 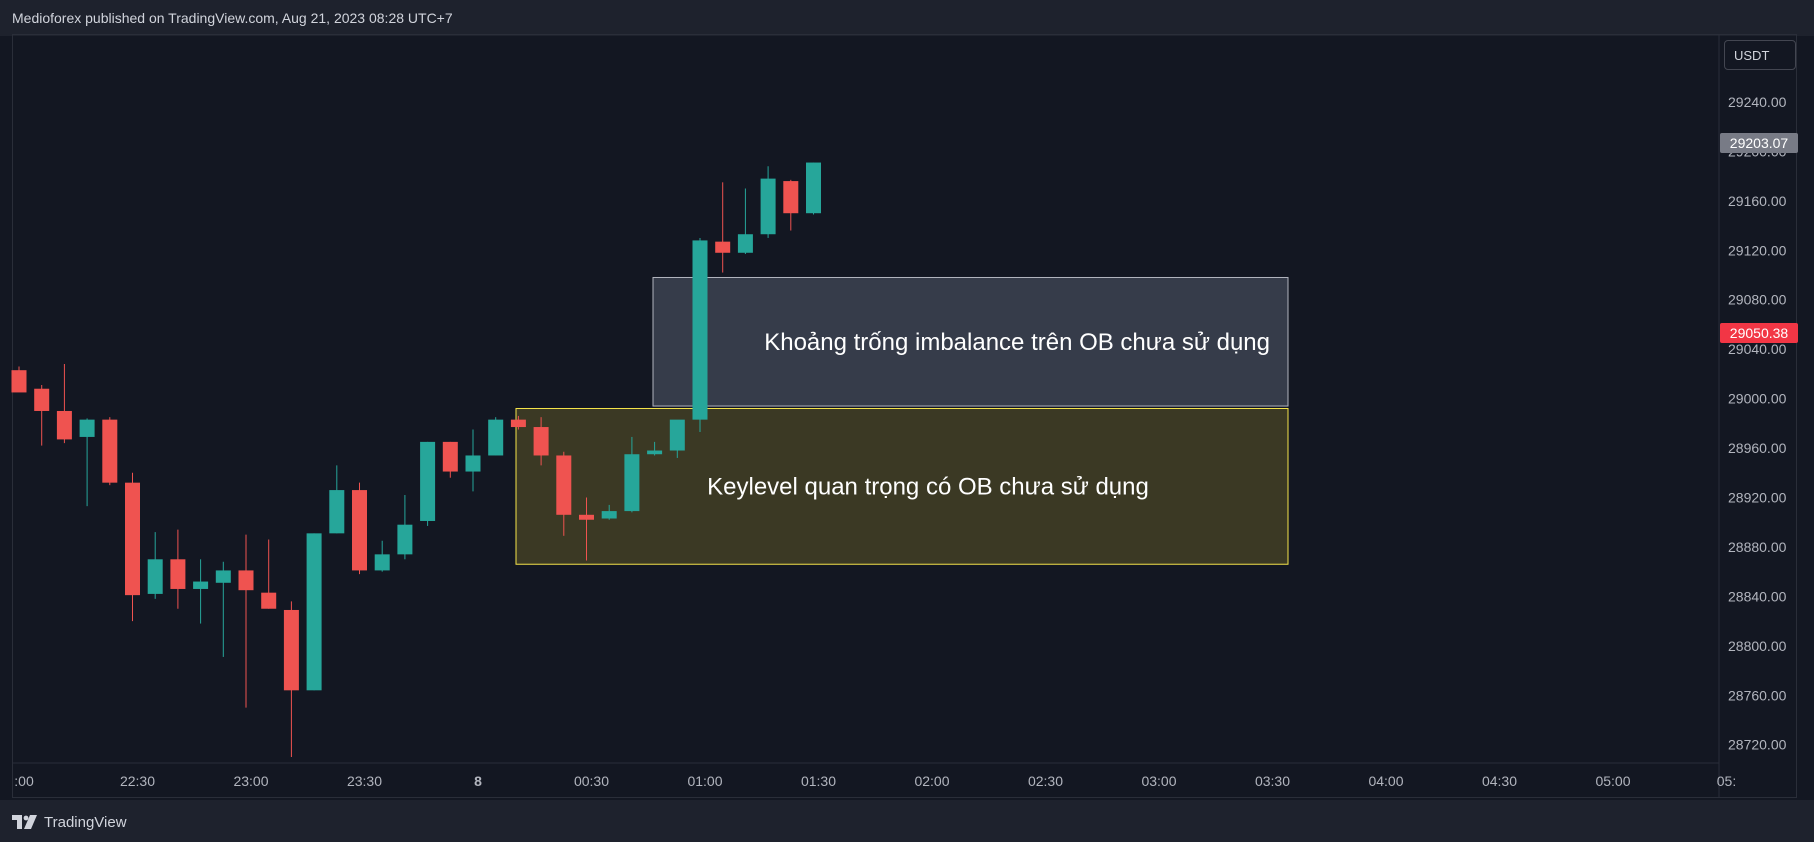 What do you see at coordinates (1757, 497) in the screenshot?
I see `price-tick-label: 28920.00` at bounding box center [1757, 497].